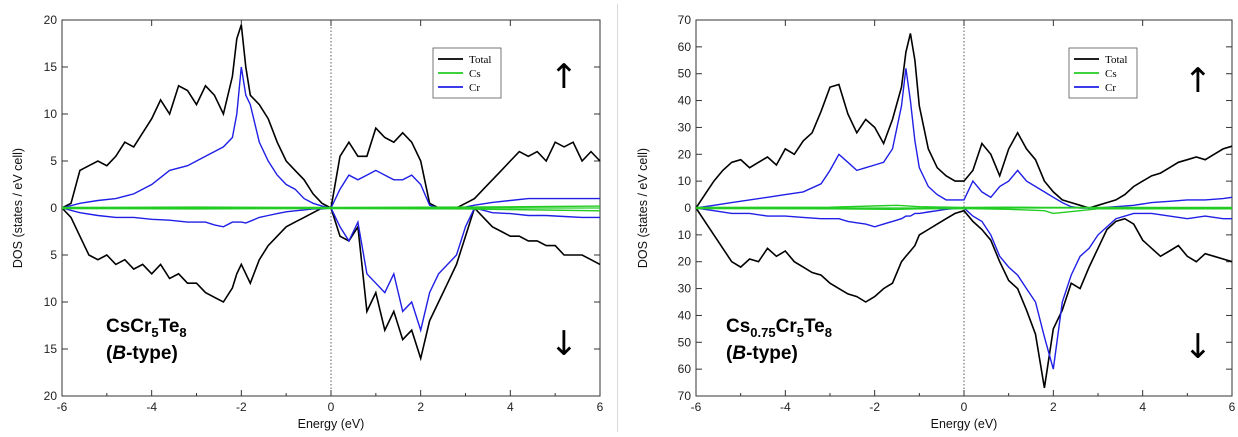 The height and width of the screenshot is (437, 1238). I want to click on compound-formula-label: CsCr5Te8, so click(146, 328).